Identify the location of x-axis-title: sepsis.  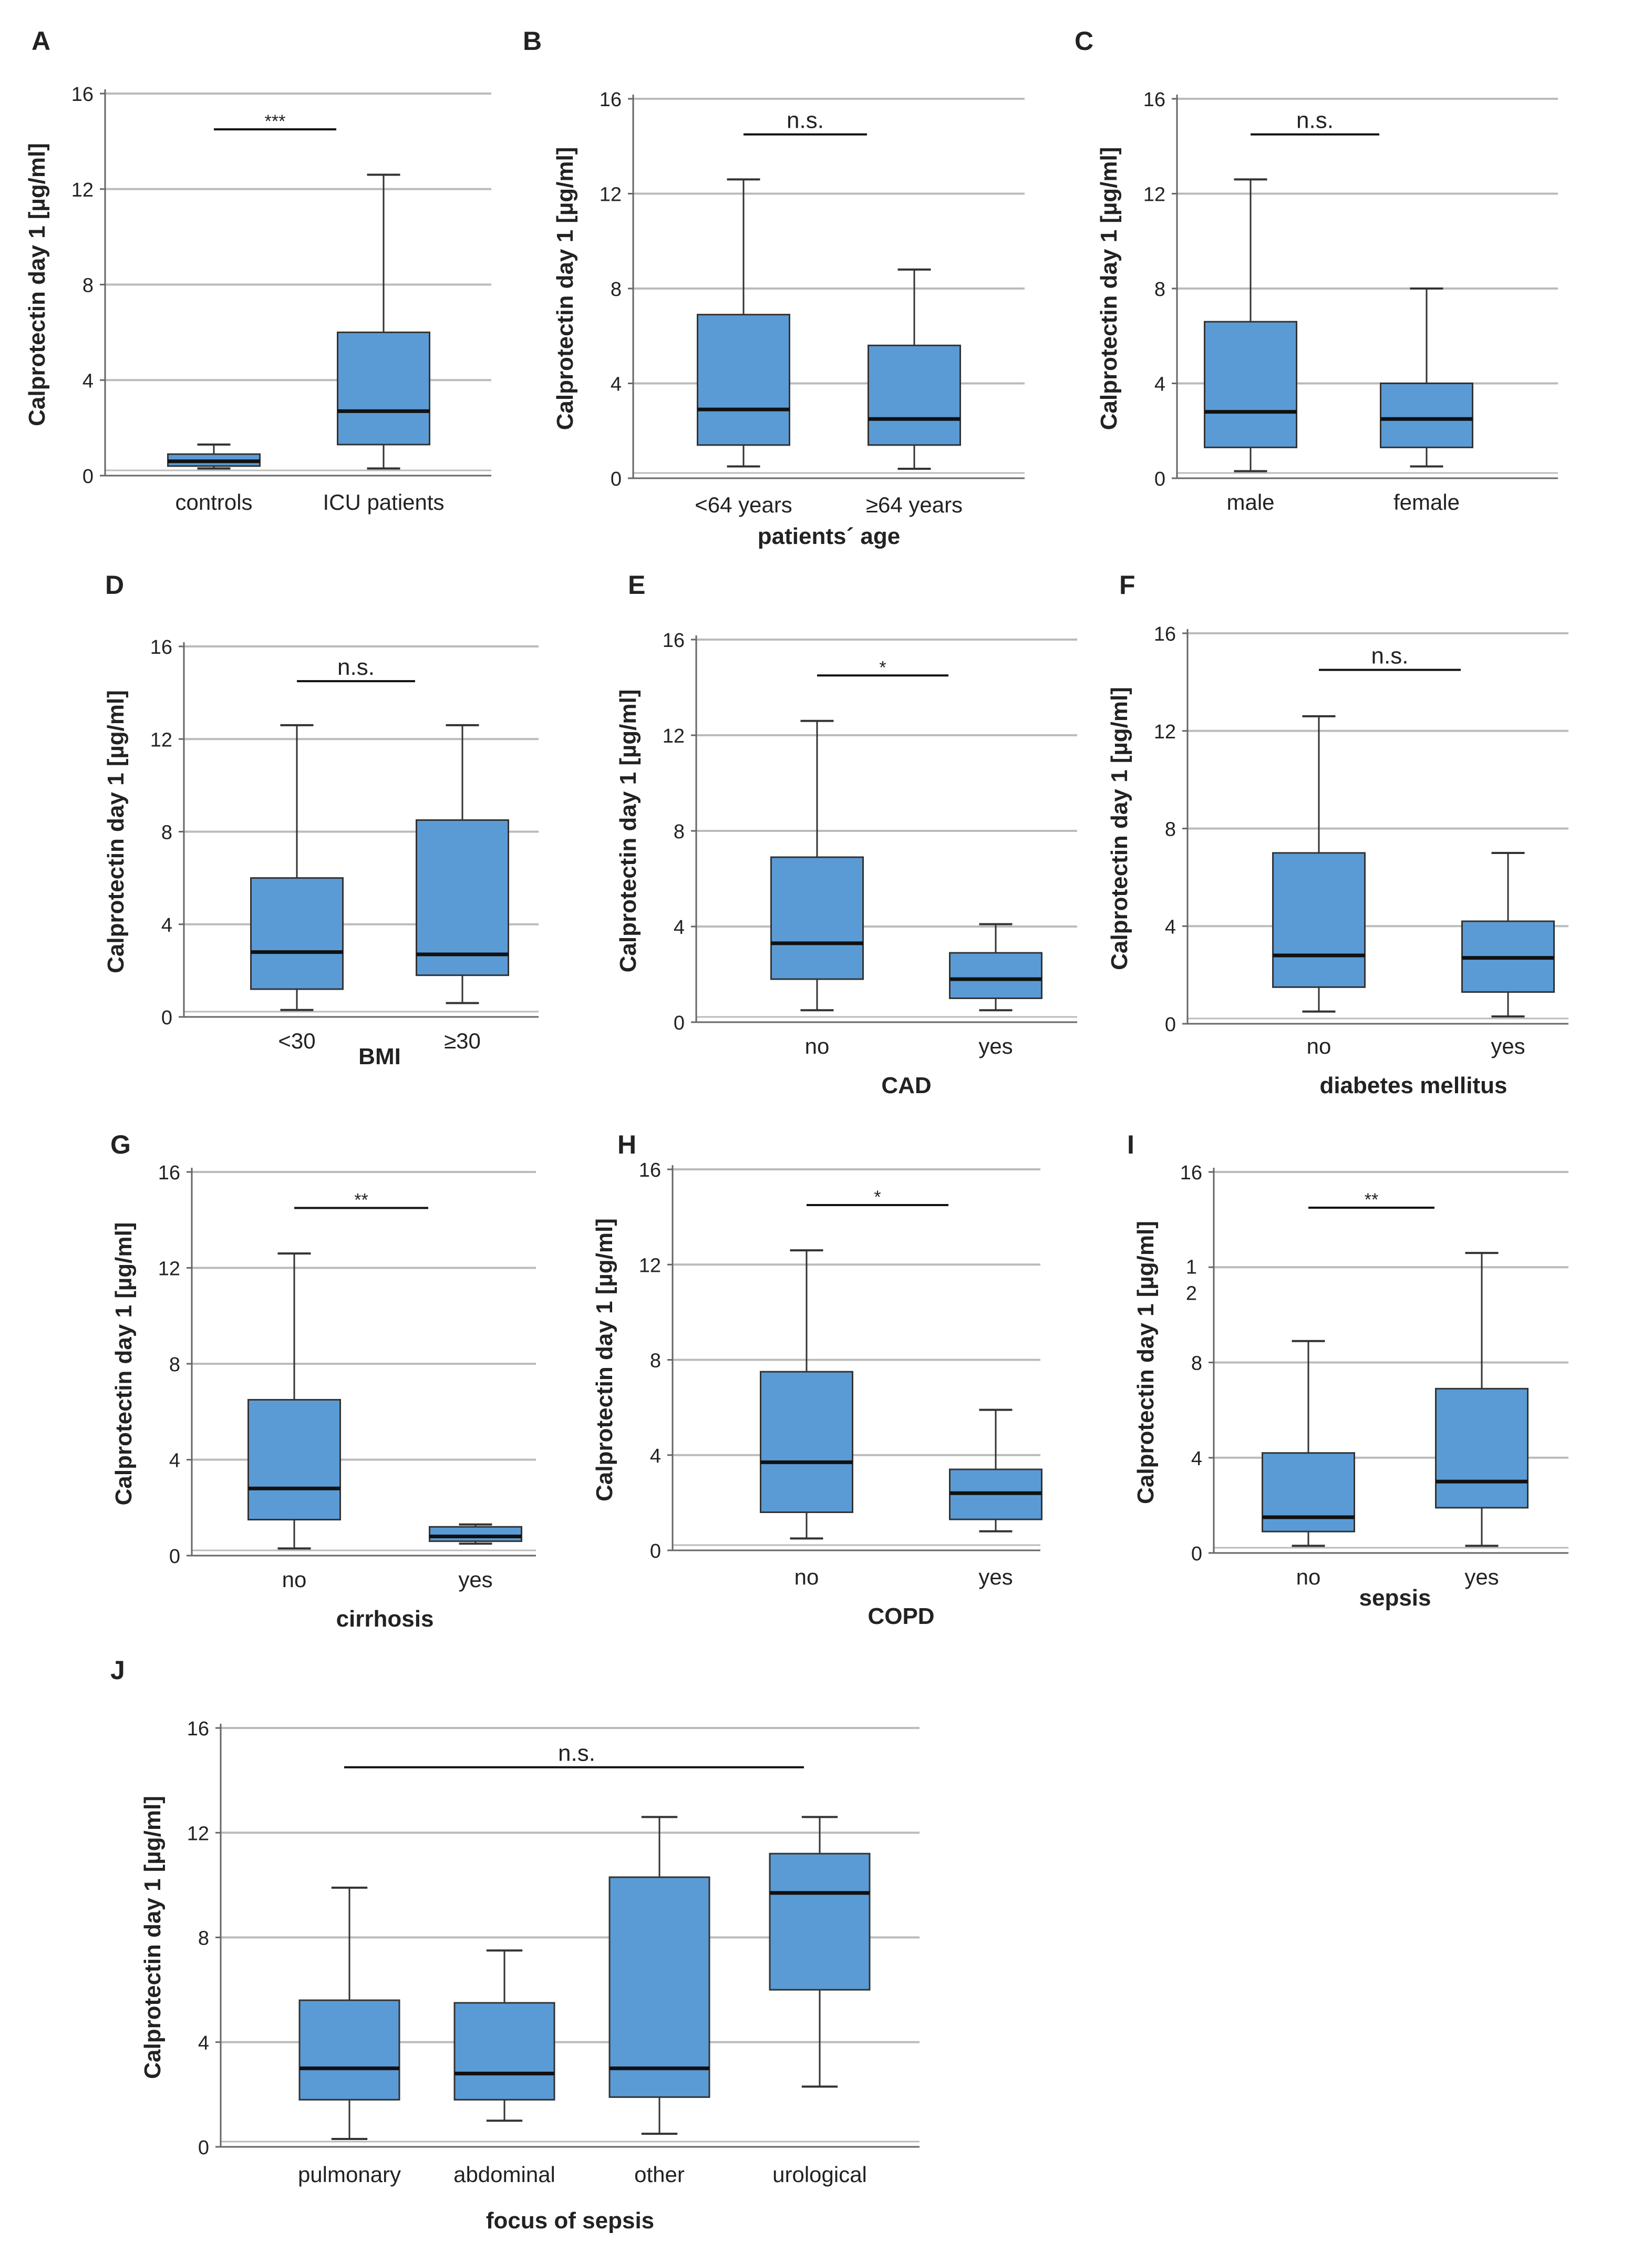
(1395, 1598).